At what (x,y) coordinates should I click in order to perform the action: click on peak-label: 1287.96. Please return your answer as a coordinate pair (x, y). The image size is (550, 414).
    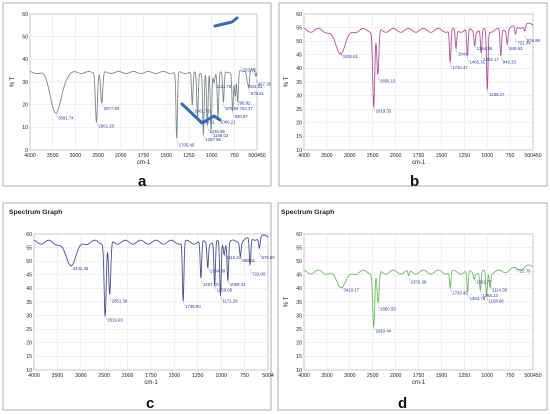
    Looking at the image, I should click on (213, 139).